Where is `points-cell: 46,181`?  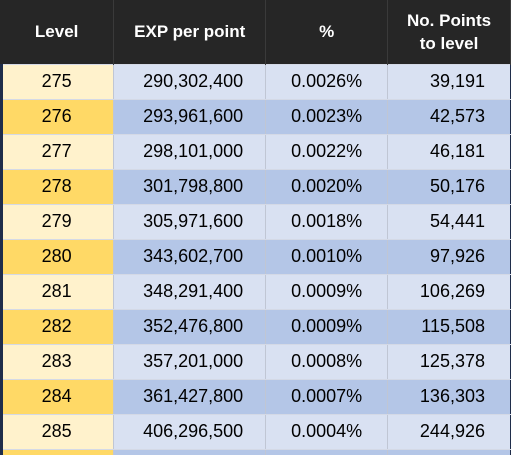
points-cell: 46,181 is located at coordinates (449, 151).